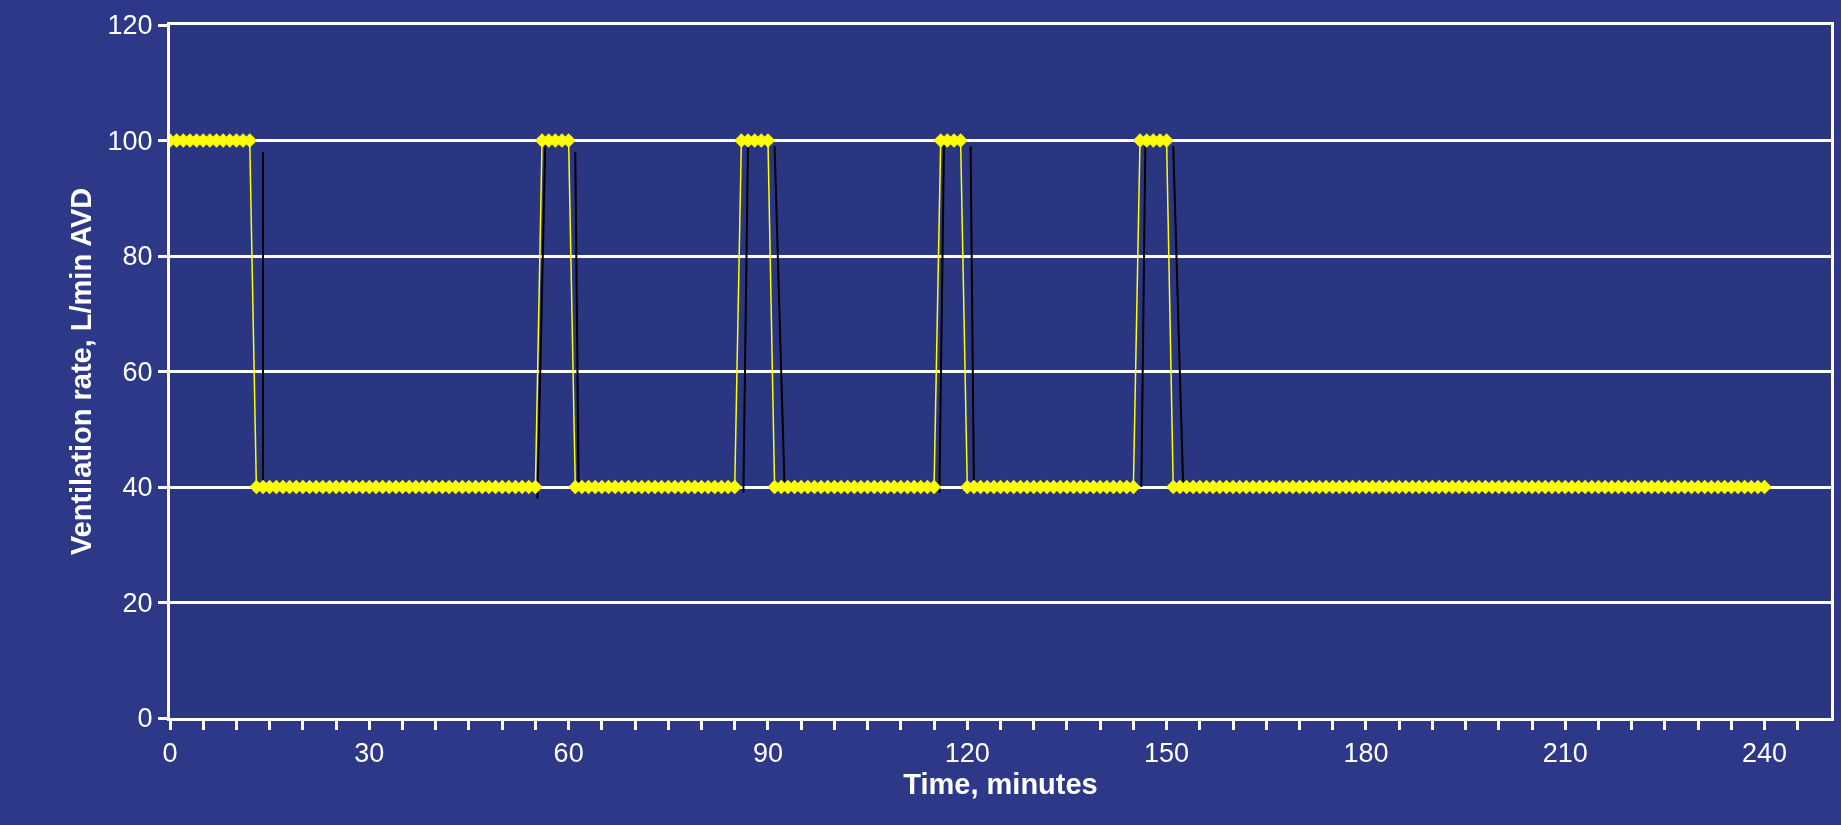 This screenshot has width=1841, height=825. Describe the element at coordinates (137, 371) in the screenshot. I see `y-tick-label: 60` at that location.